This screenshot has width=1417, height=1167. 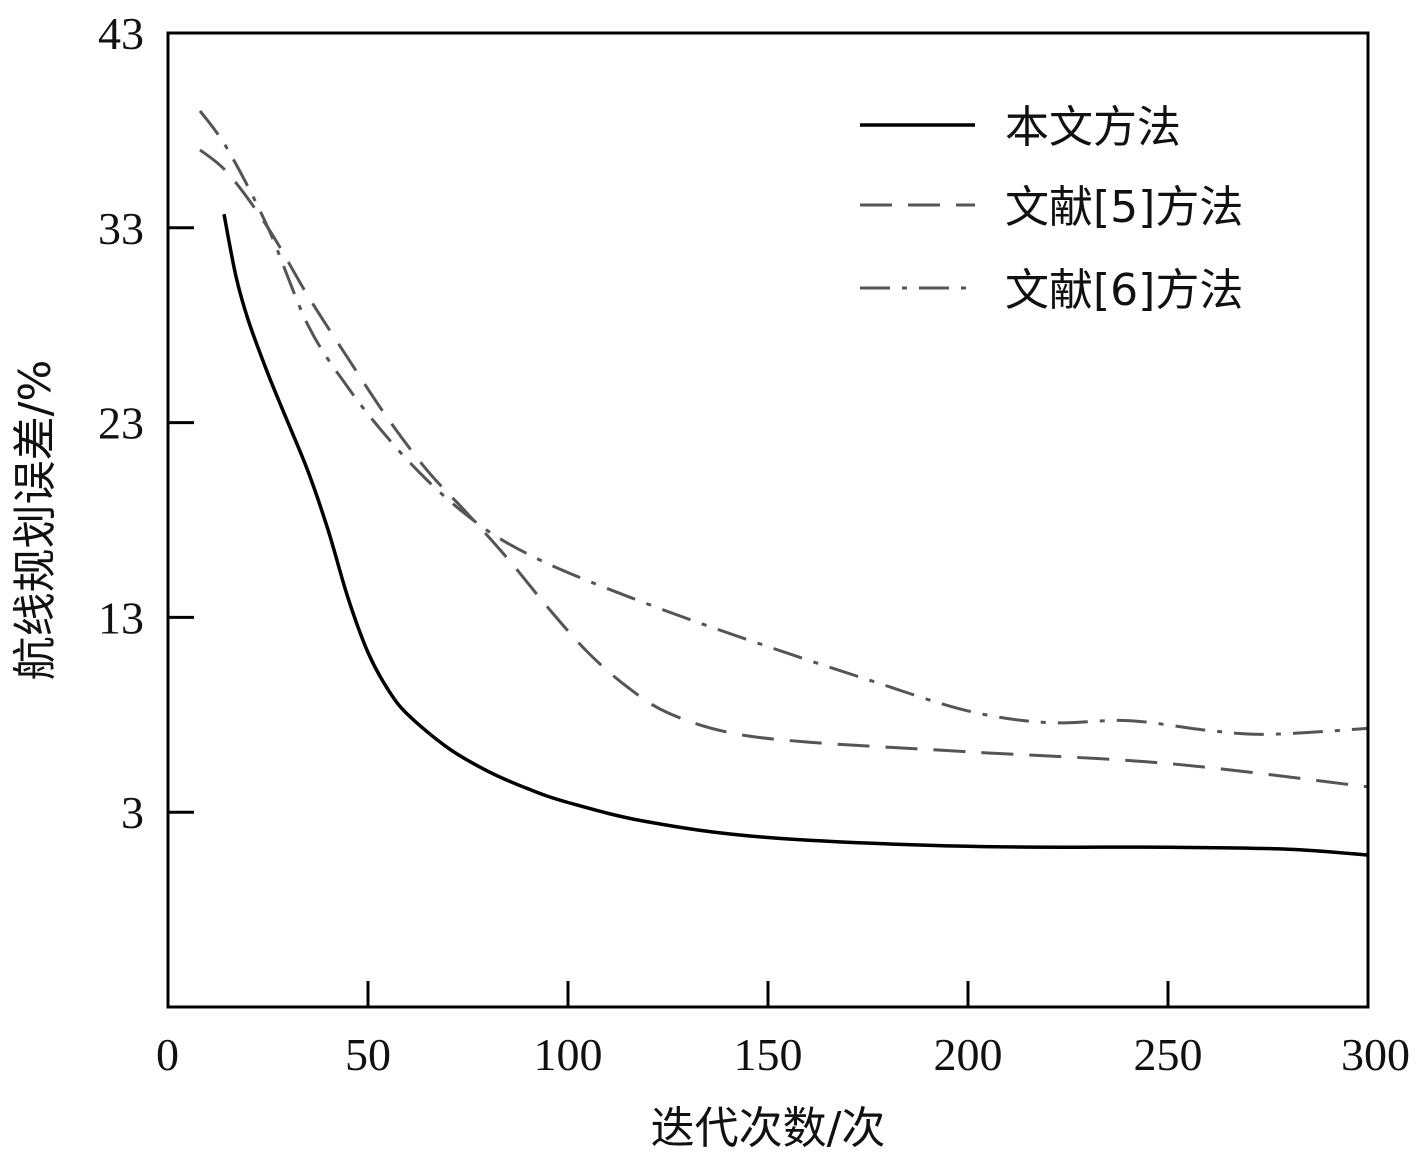 What do you see at coordinates (1124, 290) in the screenshot?
I see `legend-label-series-3: 文献[6]方法` at bounding box center [1124, 290].